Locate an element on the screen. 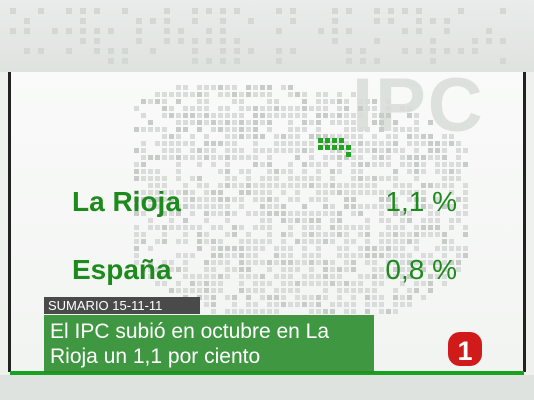  frame-right-border is located at coordinates (524, 222).